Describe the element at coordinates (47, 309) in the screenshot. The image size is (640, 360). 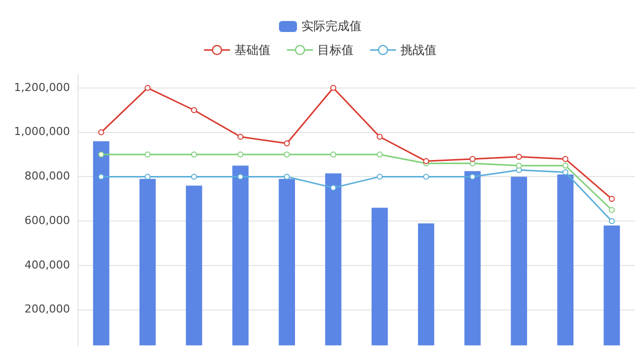
I see `y-tick-label: 200,000` at that location.